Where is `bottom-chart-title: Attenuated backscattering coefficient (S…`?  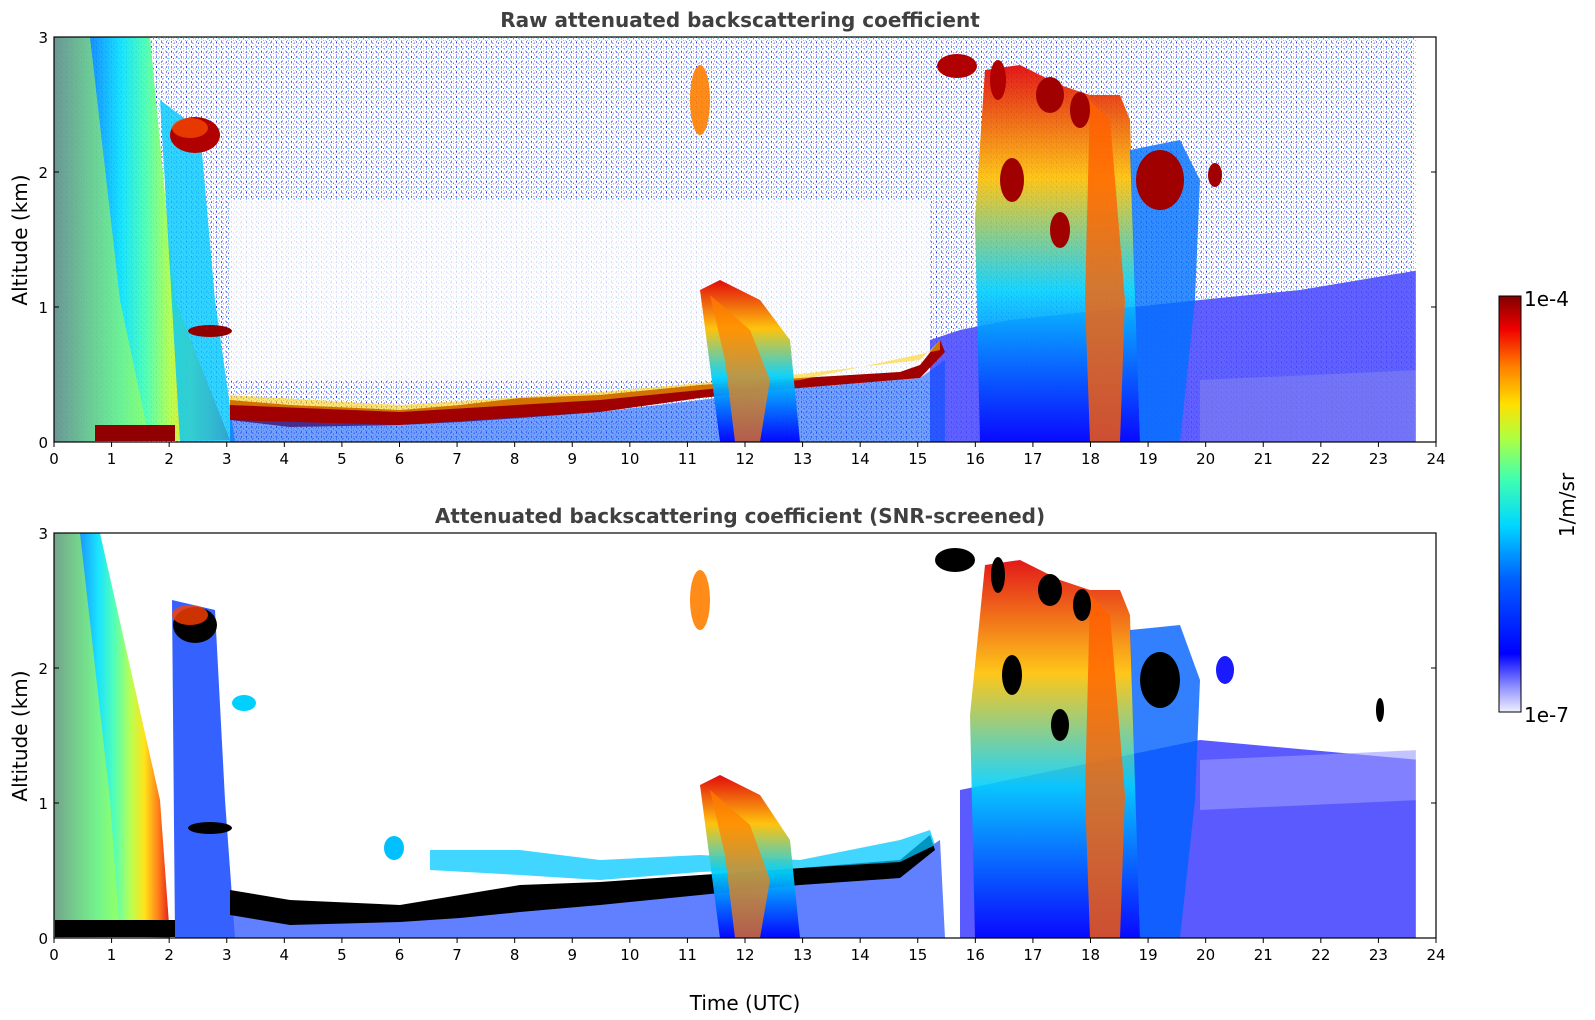 bottom-chart-title: Attenuated backscattering coefficient (S… is located at coordinates (740, 516).